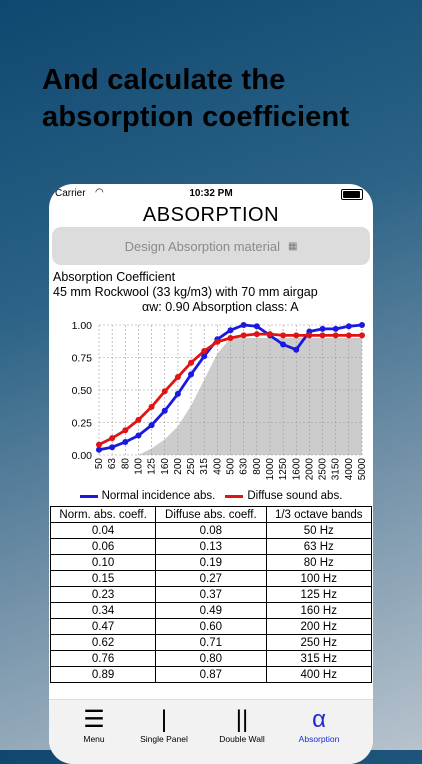 Image resolution: width=422 pixels, height=764 pixels. Describe the element at coordinates (231, 466) in the screenshot. I see `x-tick-label: 500` at that location.